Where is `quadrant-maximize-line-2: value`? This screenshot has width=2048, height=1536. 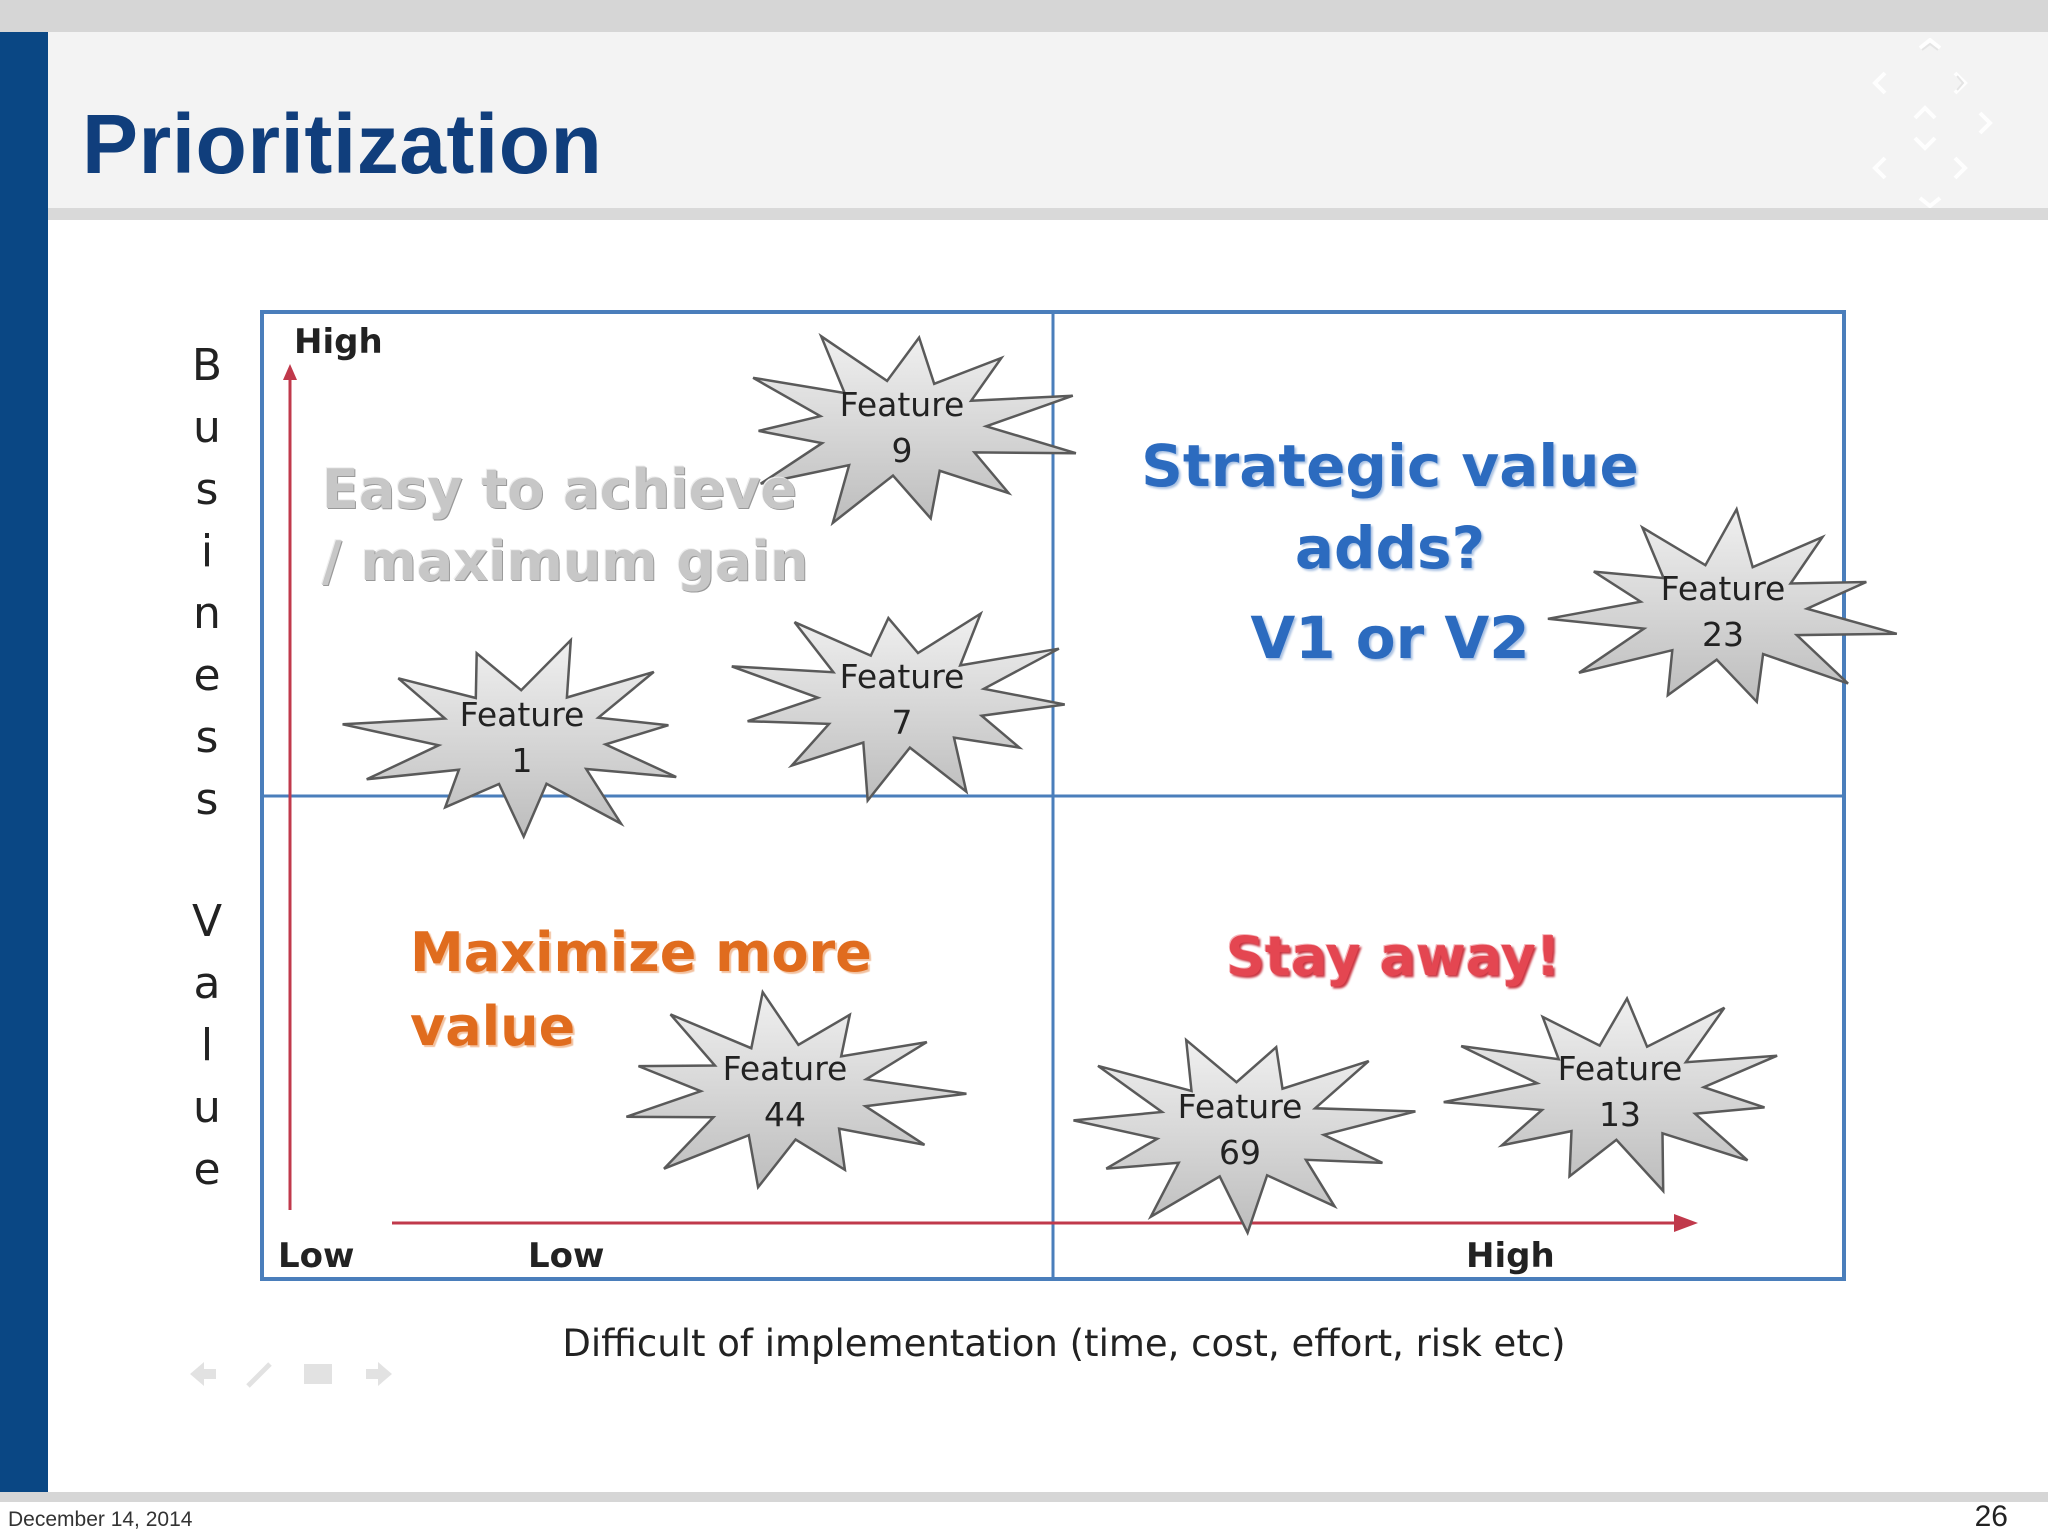
quadrant-maximize-line-2: value is located at coordinates (493, 1026).